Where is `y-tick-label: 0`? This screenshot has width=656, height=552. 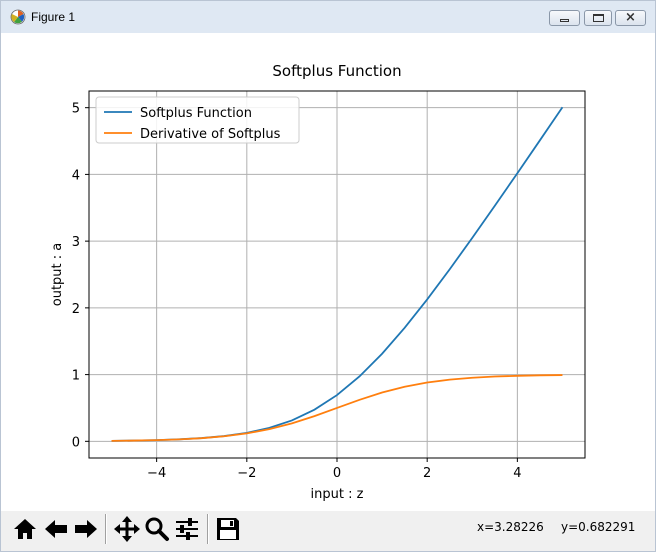
y-tick-label: 0 is located at coordinates (76, 442).